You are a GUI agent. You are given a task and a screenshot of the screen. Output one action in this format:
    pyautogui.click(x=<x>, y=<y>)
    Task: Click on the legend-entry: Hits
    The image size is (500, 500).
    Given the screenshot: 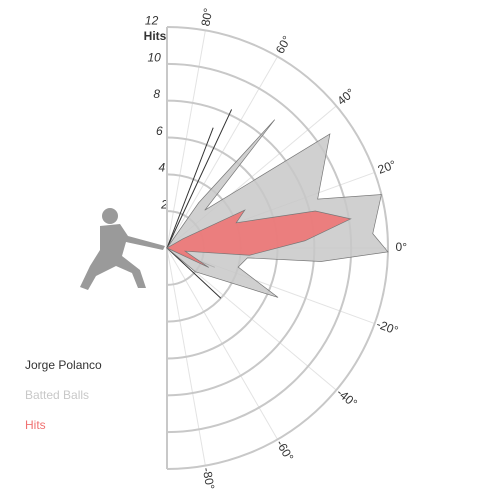 What is the action you would take?
    pyautogui.click(x=35, y=425)
    